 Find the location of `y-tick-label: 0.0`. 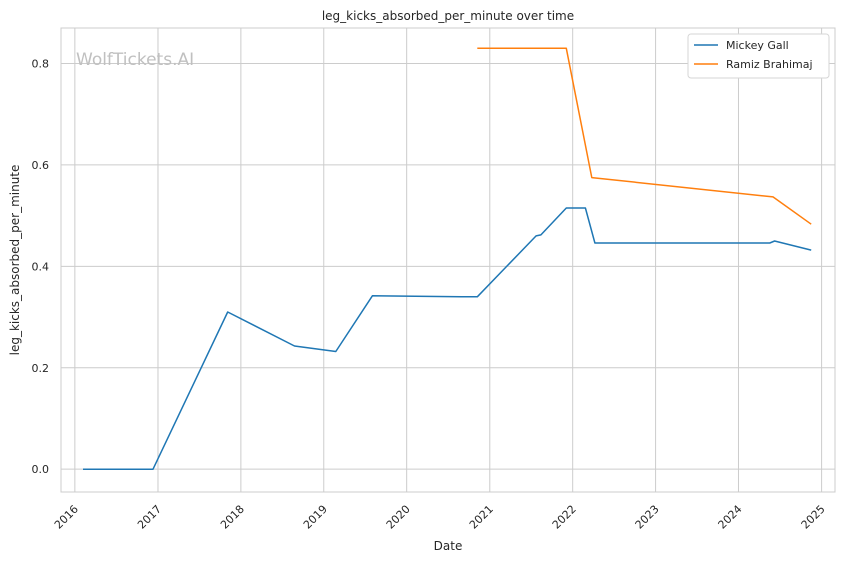

y-tick-label: 0.0 is located at coordinates (41, 469).